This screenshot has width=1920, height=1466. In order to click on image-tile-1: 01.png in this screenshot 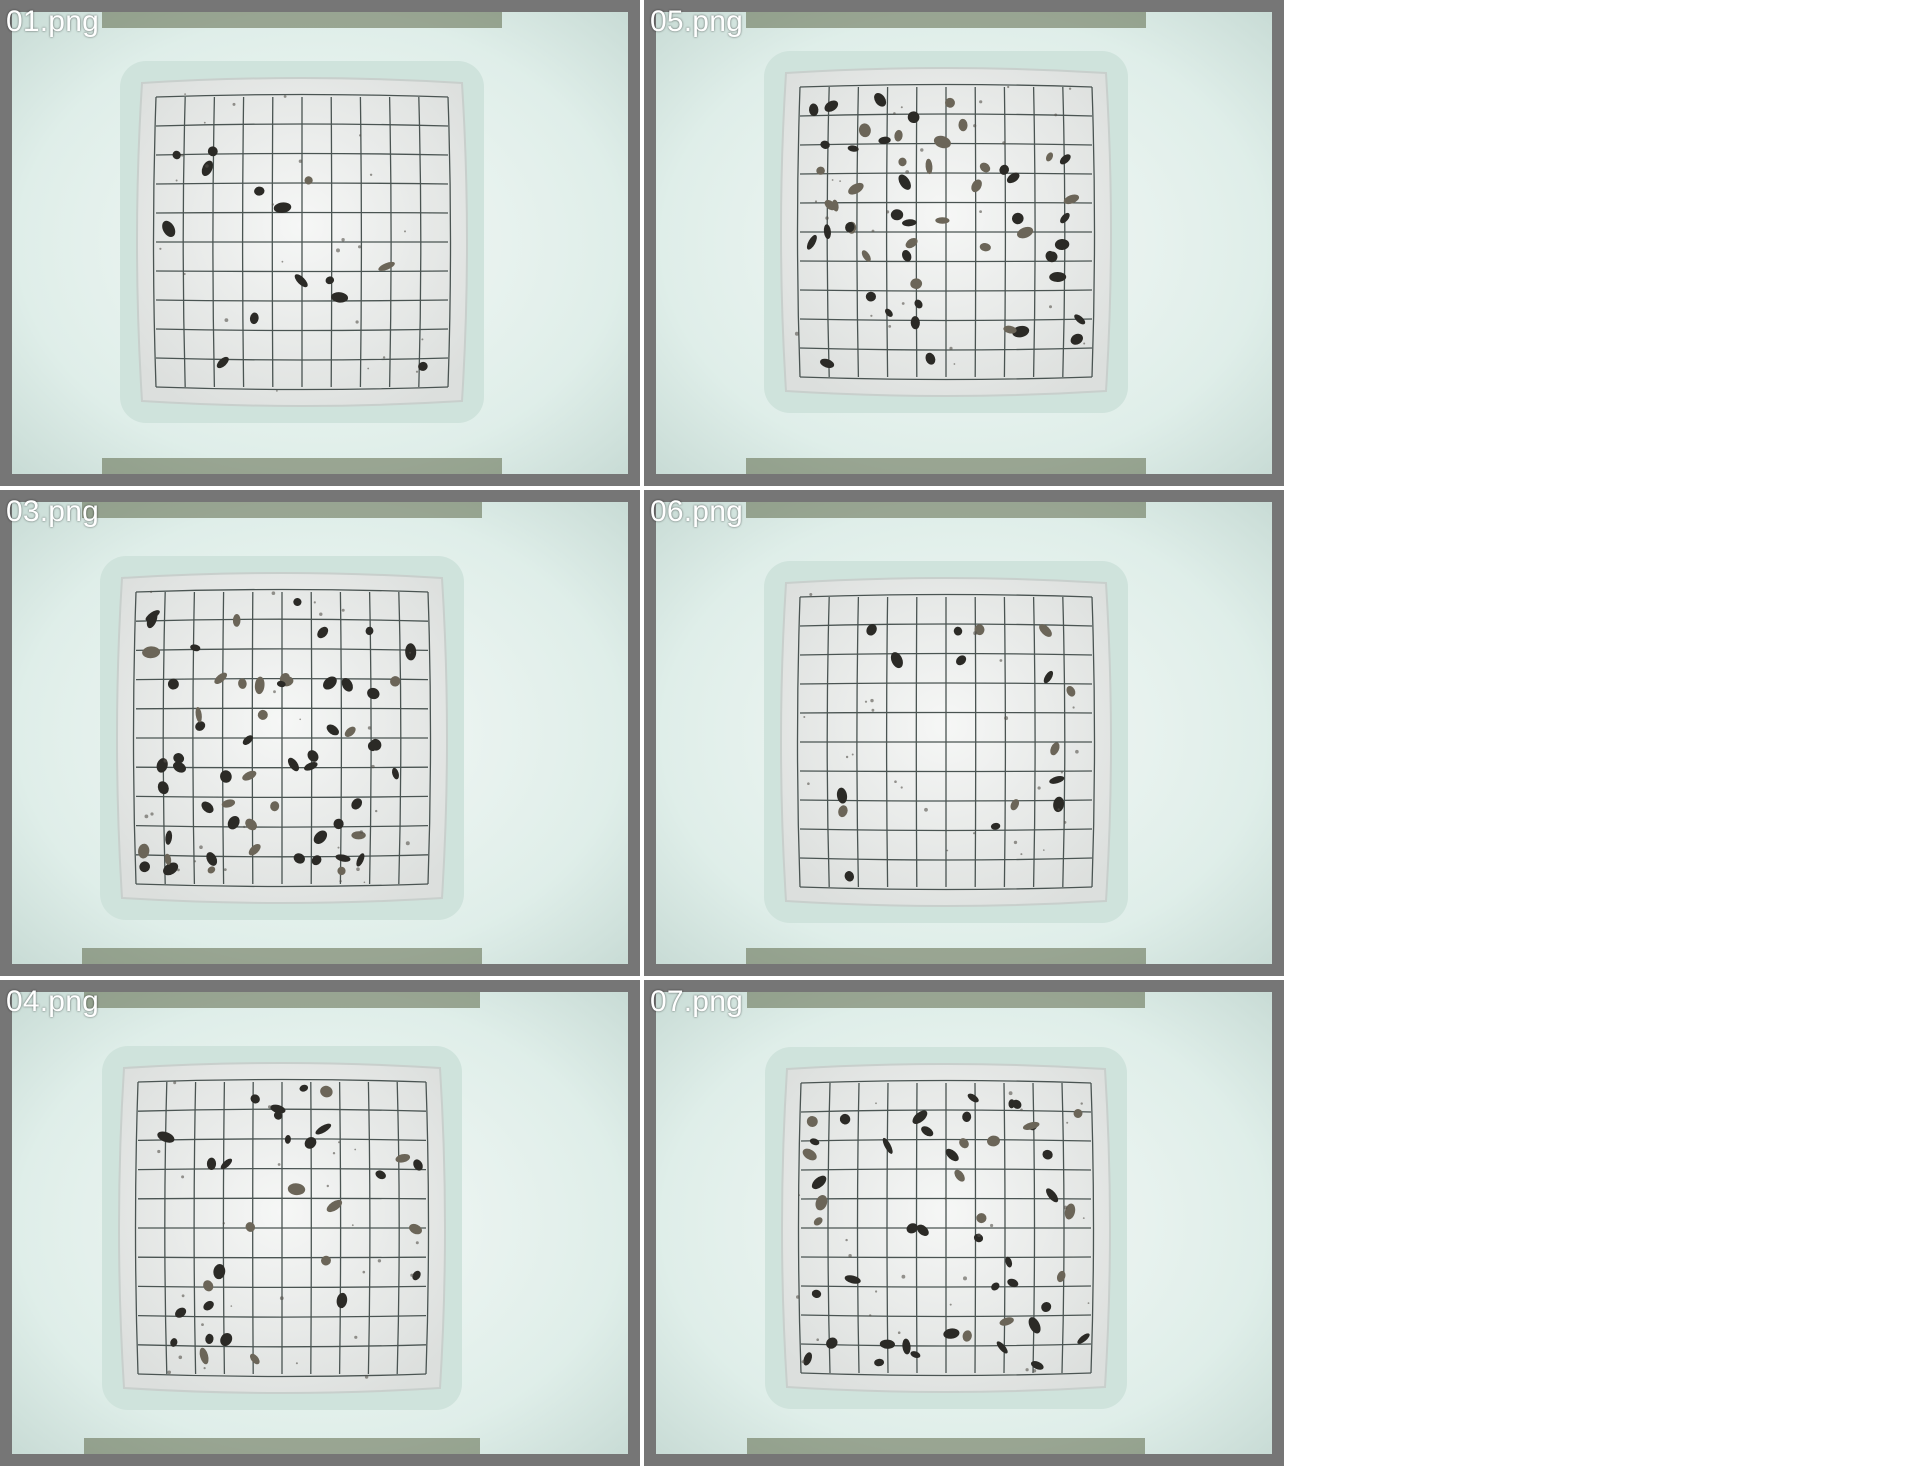, I will do `click(320, 243)`.